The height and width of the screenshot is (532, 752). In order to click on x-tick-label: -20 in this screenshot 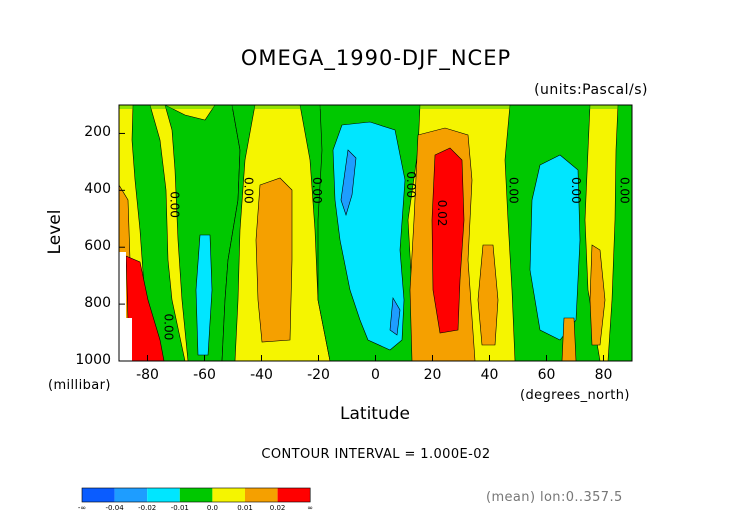, I will do `click(318, 375)`.